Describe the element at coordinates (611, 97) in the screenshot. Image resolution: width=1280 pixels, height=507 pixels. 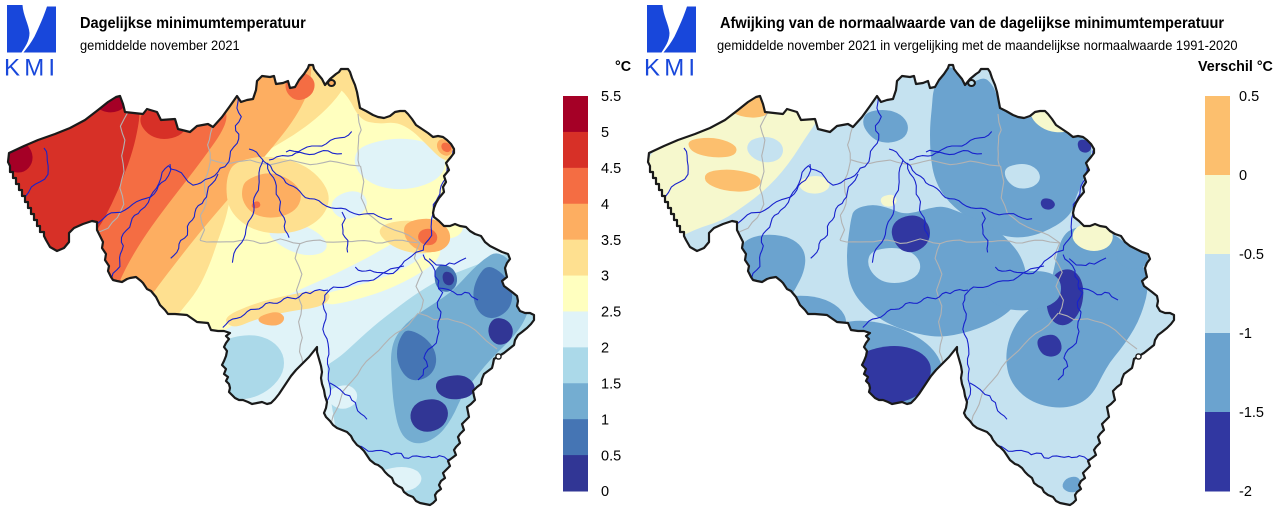
I see `svg-text: 5.5` at that location.